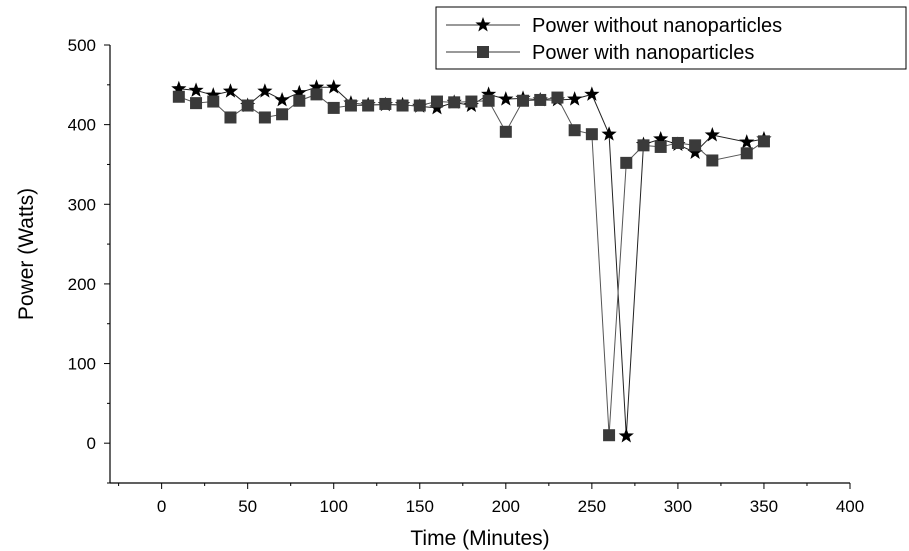 The height and width of the screenshot is (551, 909). Describe the element at coordinates (764, 506) in the screenshot. I see `x-tick-label: 350` at that location.